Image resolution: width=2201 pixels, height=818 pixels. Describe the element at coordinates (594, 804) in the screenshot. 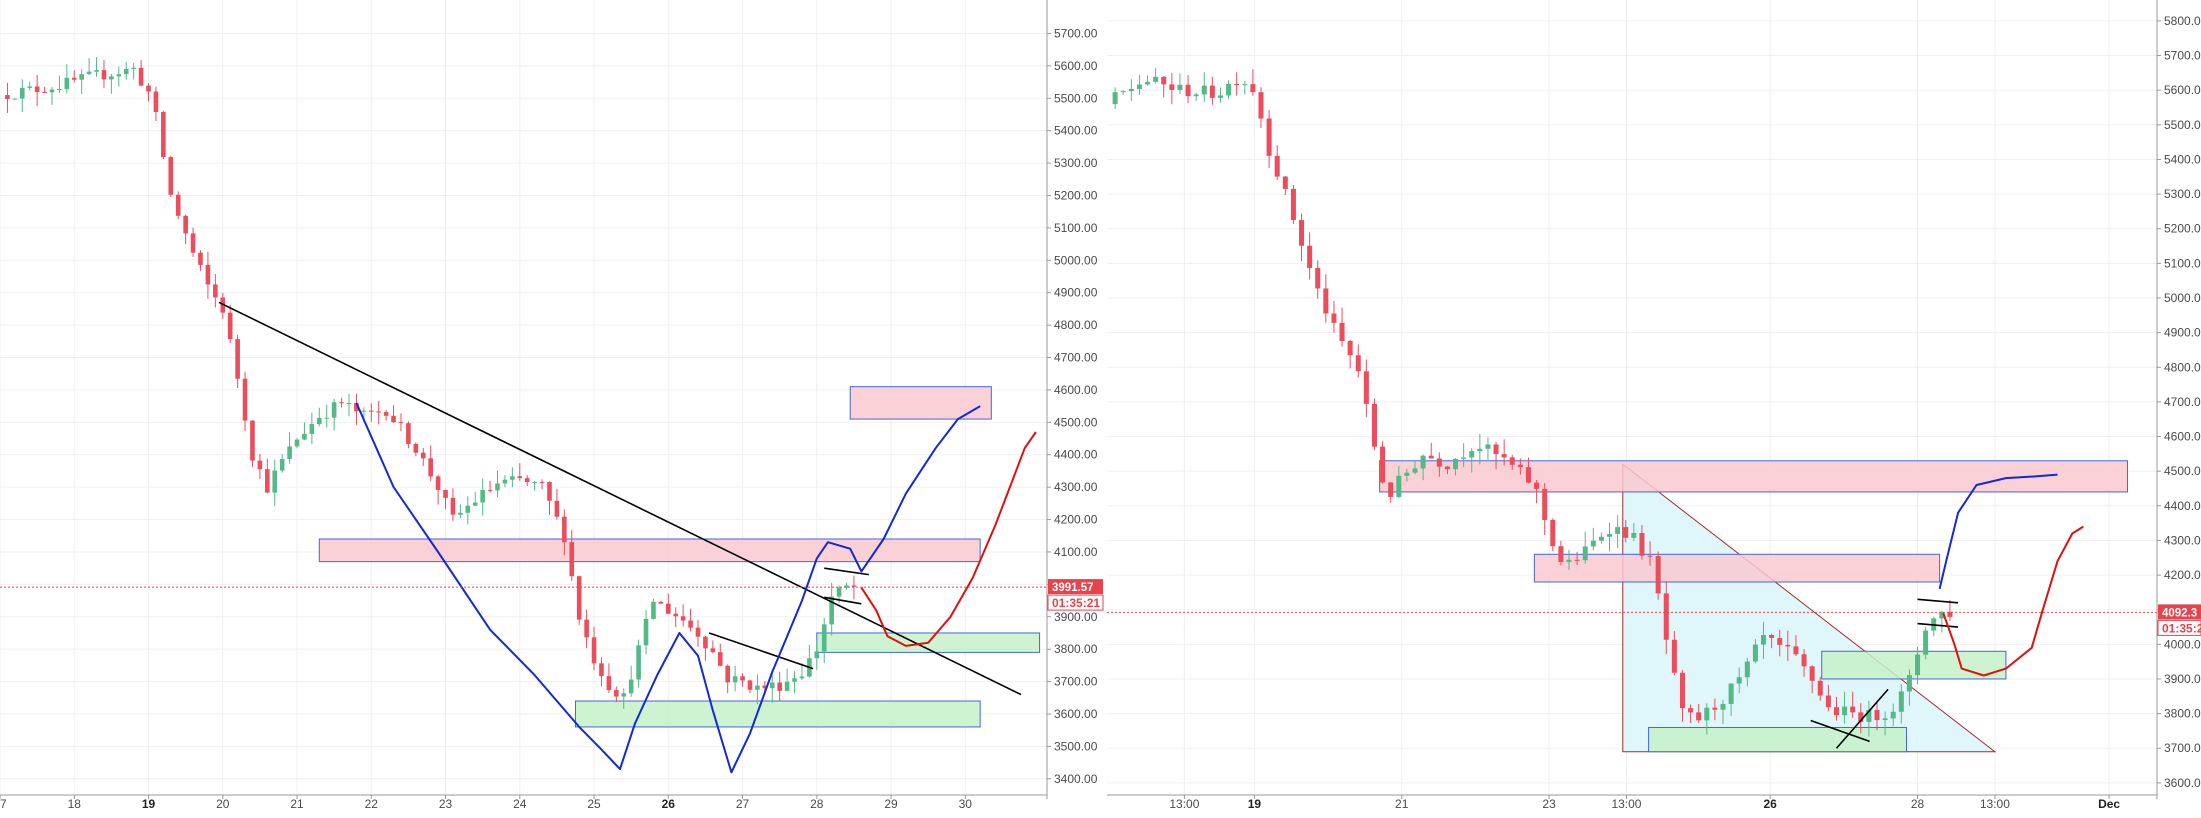

I see `time-tick-label: 25` at that location.